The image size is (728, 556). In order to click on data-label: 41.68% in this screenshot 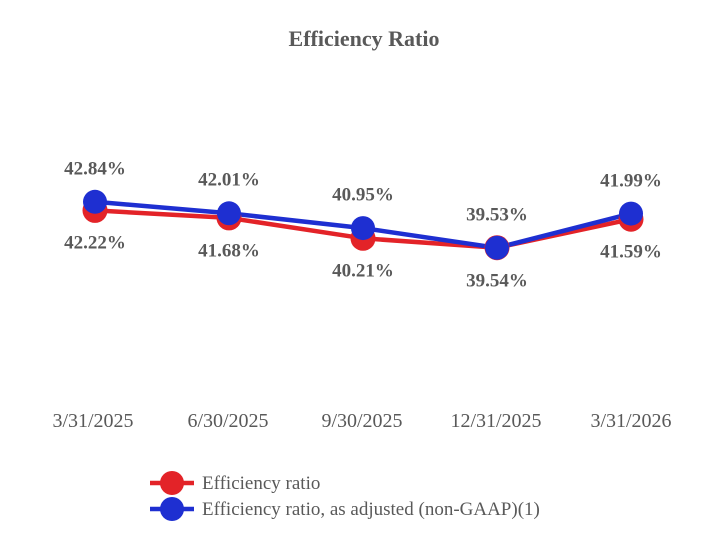, I will do `click(229, 251)`.